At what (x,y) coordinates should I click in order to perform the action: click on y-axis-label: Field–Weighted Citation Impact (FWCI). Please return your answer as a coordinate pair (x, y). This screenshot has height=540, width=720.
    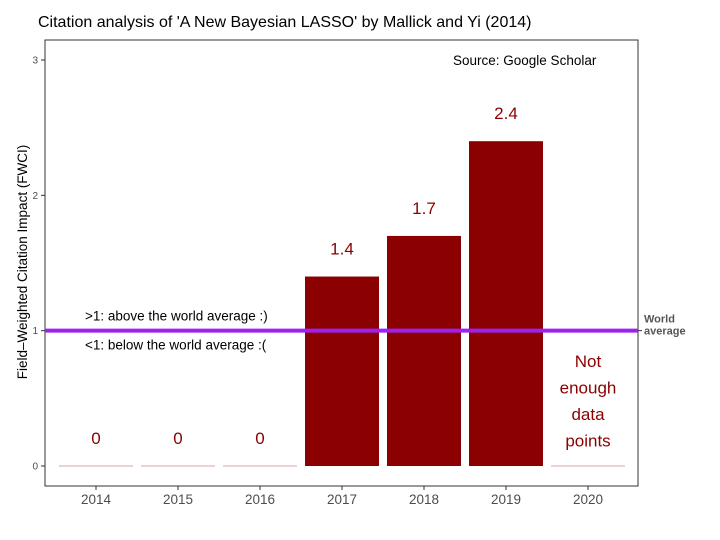
    Looking at the image, I should click on (22, 262).